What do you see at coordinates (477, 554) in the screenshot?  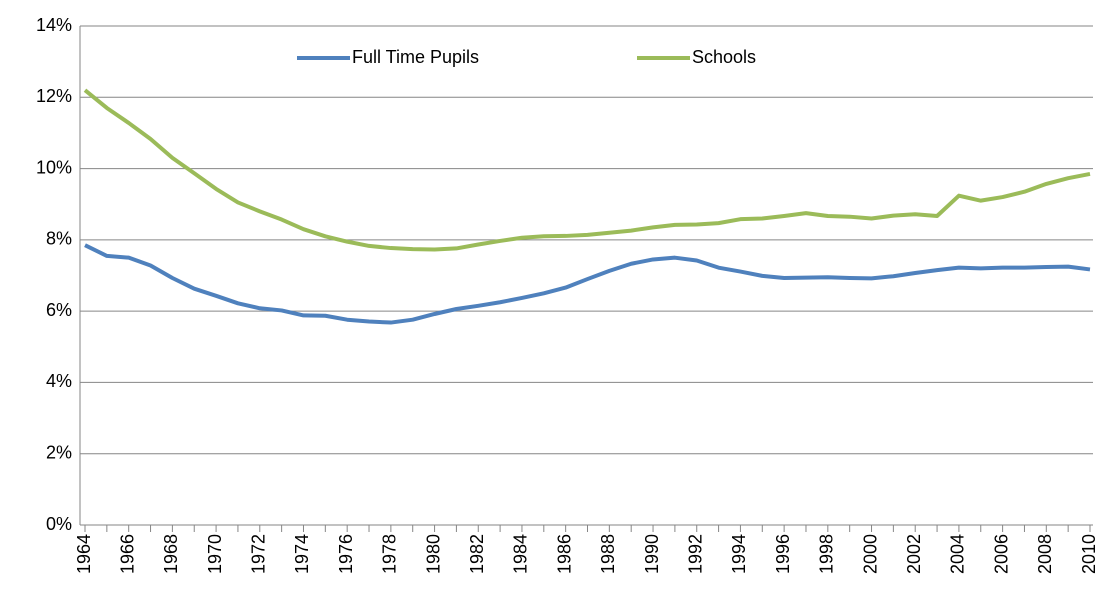 I see `x-tick-label: 1982` at bounding box center [477, 554].